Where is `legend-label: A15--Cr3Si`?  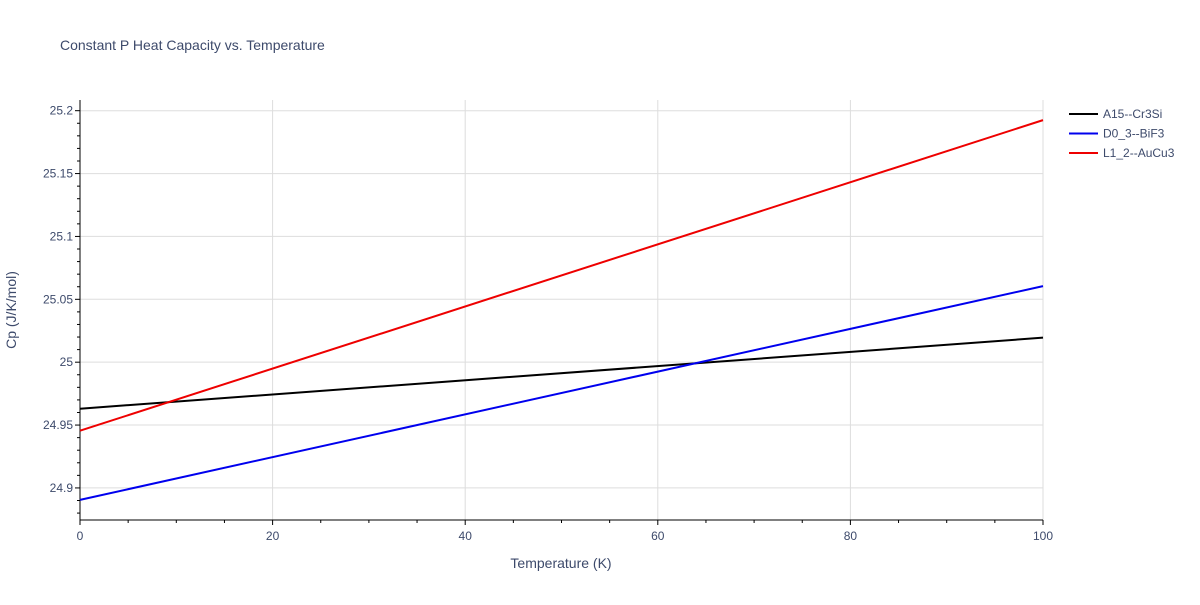
legend-label: A15--Cr3Si is located at coordinates (1132, 114).